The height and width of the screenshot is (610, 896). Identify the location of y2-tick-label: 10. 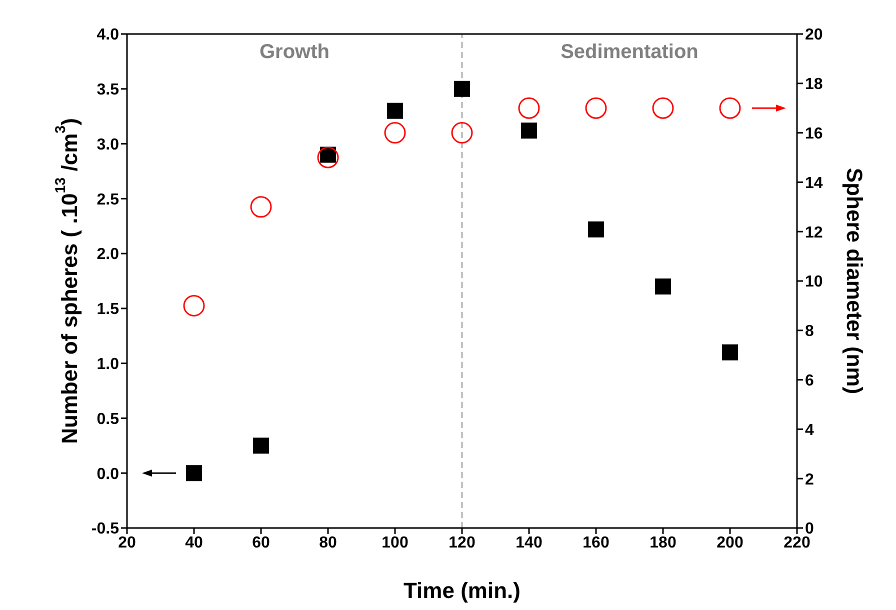
(814, 282).